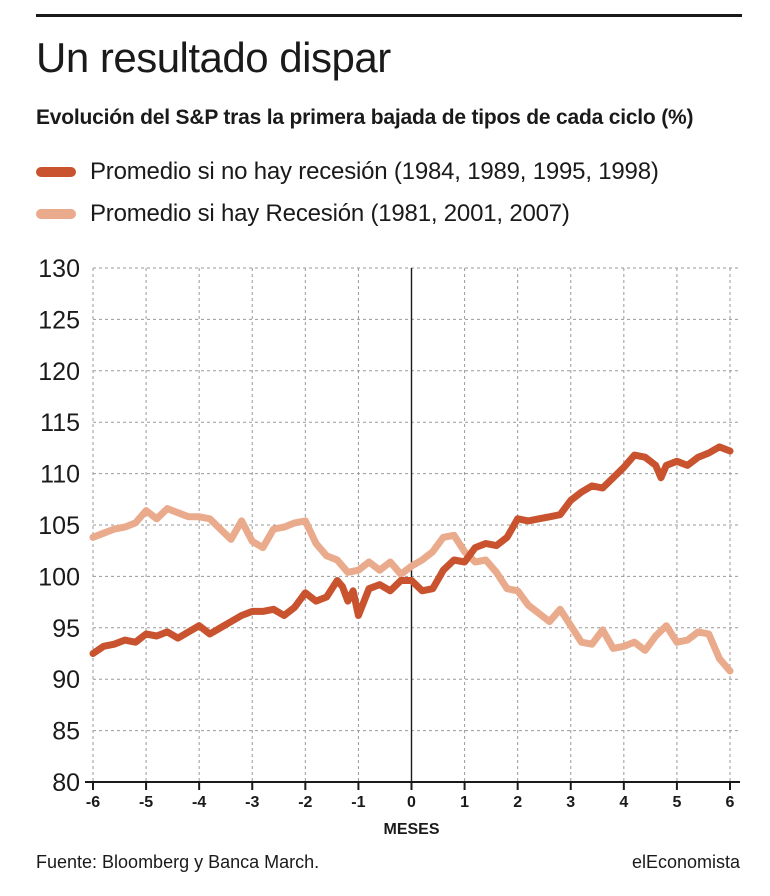 Image resolution: width=770 pixels, height=896 pixels. I want to click on x-axis-label: MESES, so click(411, 829).